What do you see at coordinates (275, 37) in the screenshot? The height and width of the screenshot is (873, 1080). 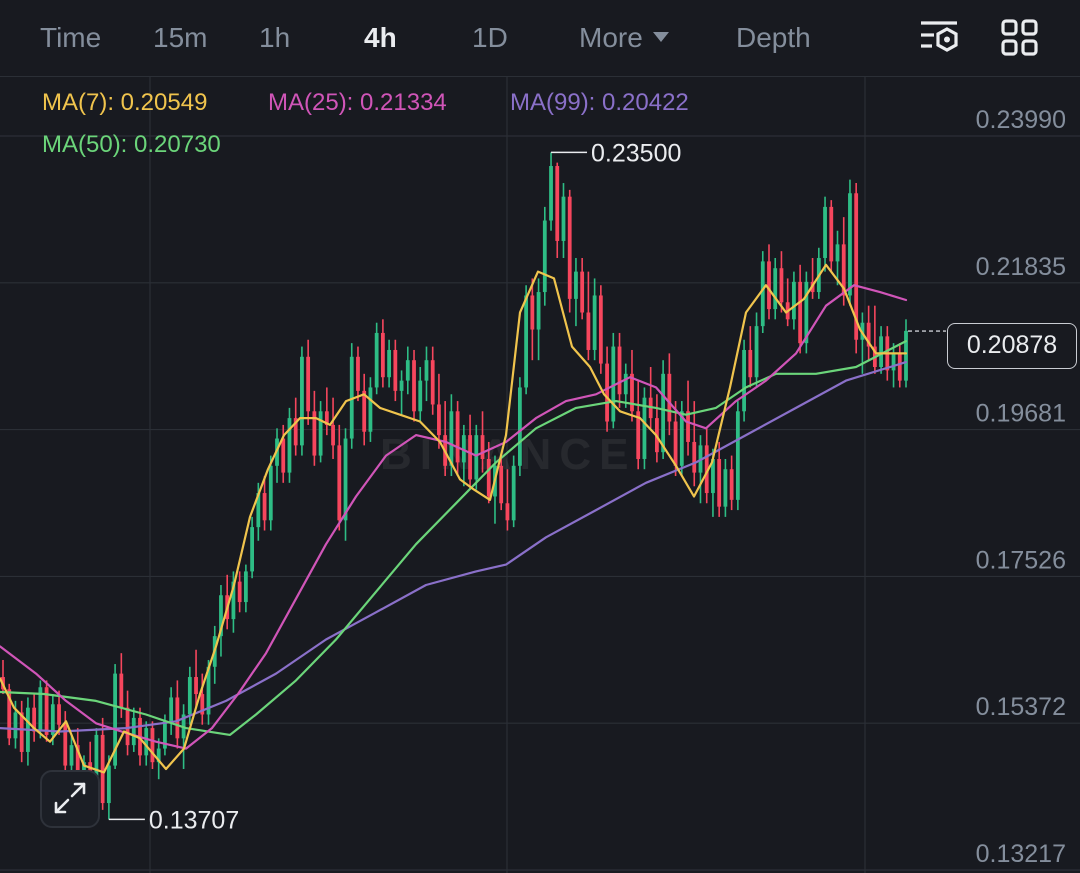 I see `interval-1h: 1h` at bounding box center [275, 37].